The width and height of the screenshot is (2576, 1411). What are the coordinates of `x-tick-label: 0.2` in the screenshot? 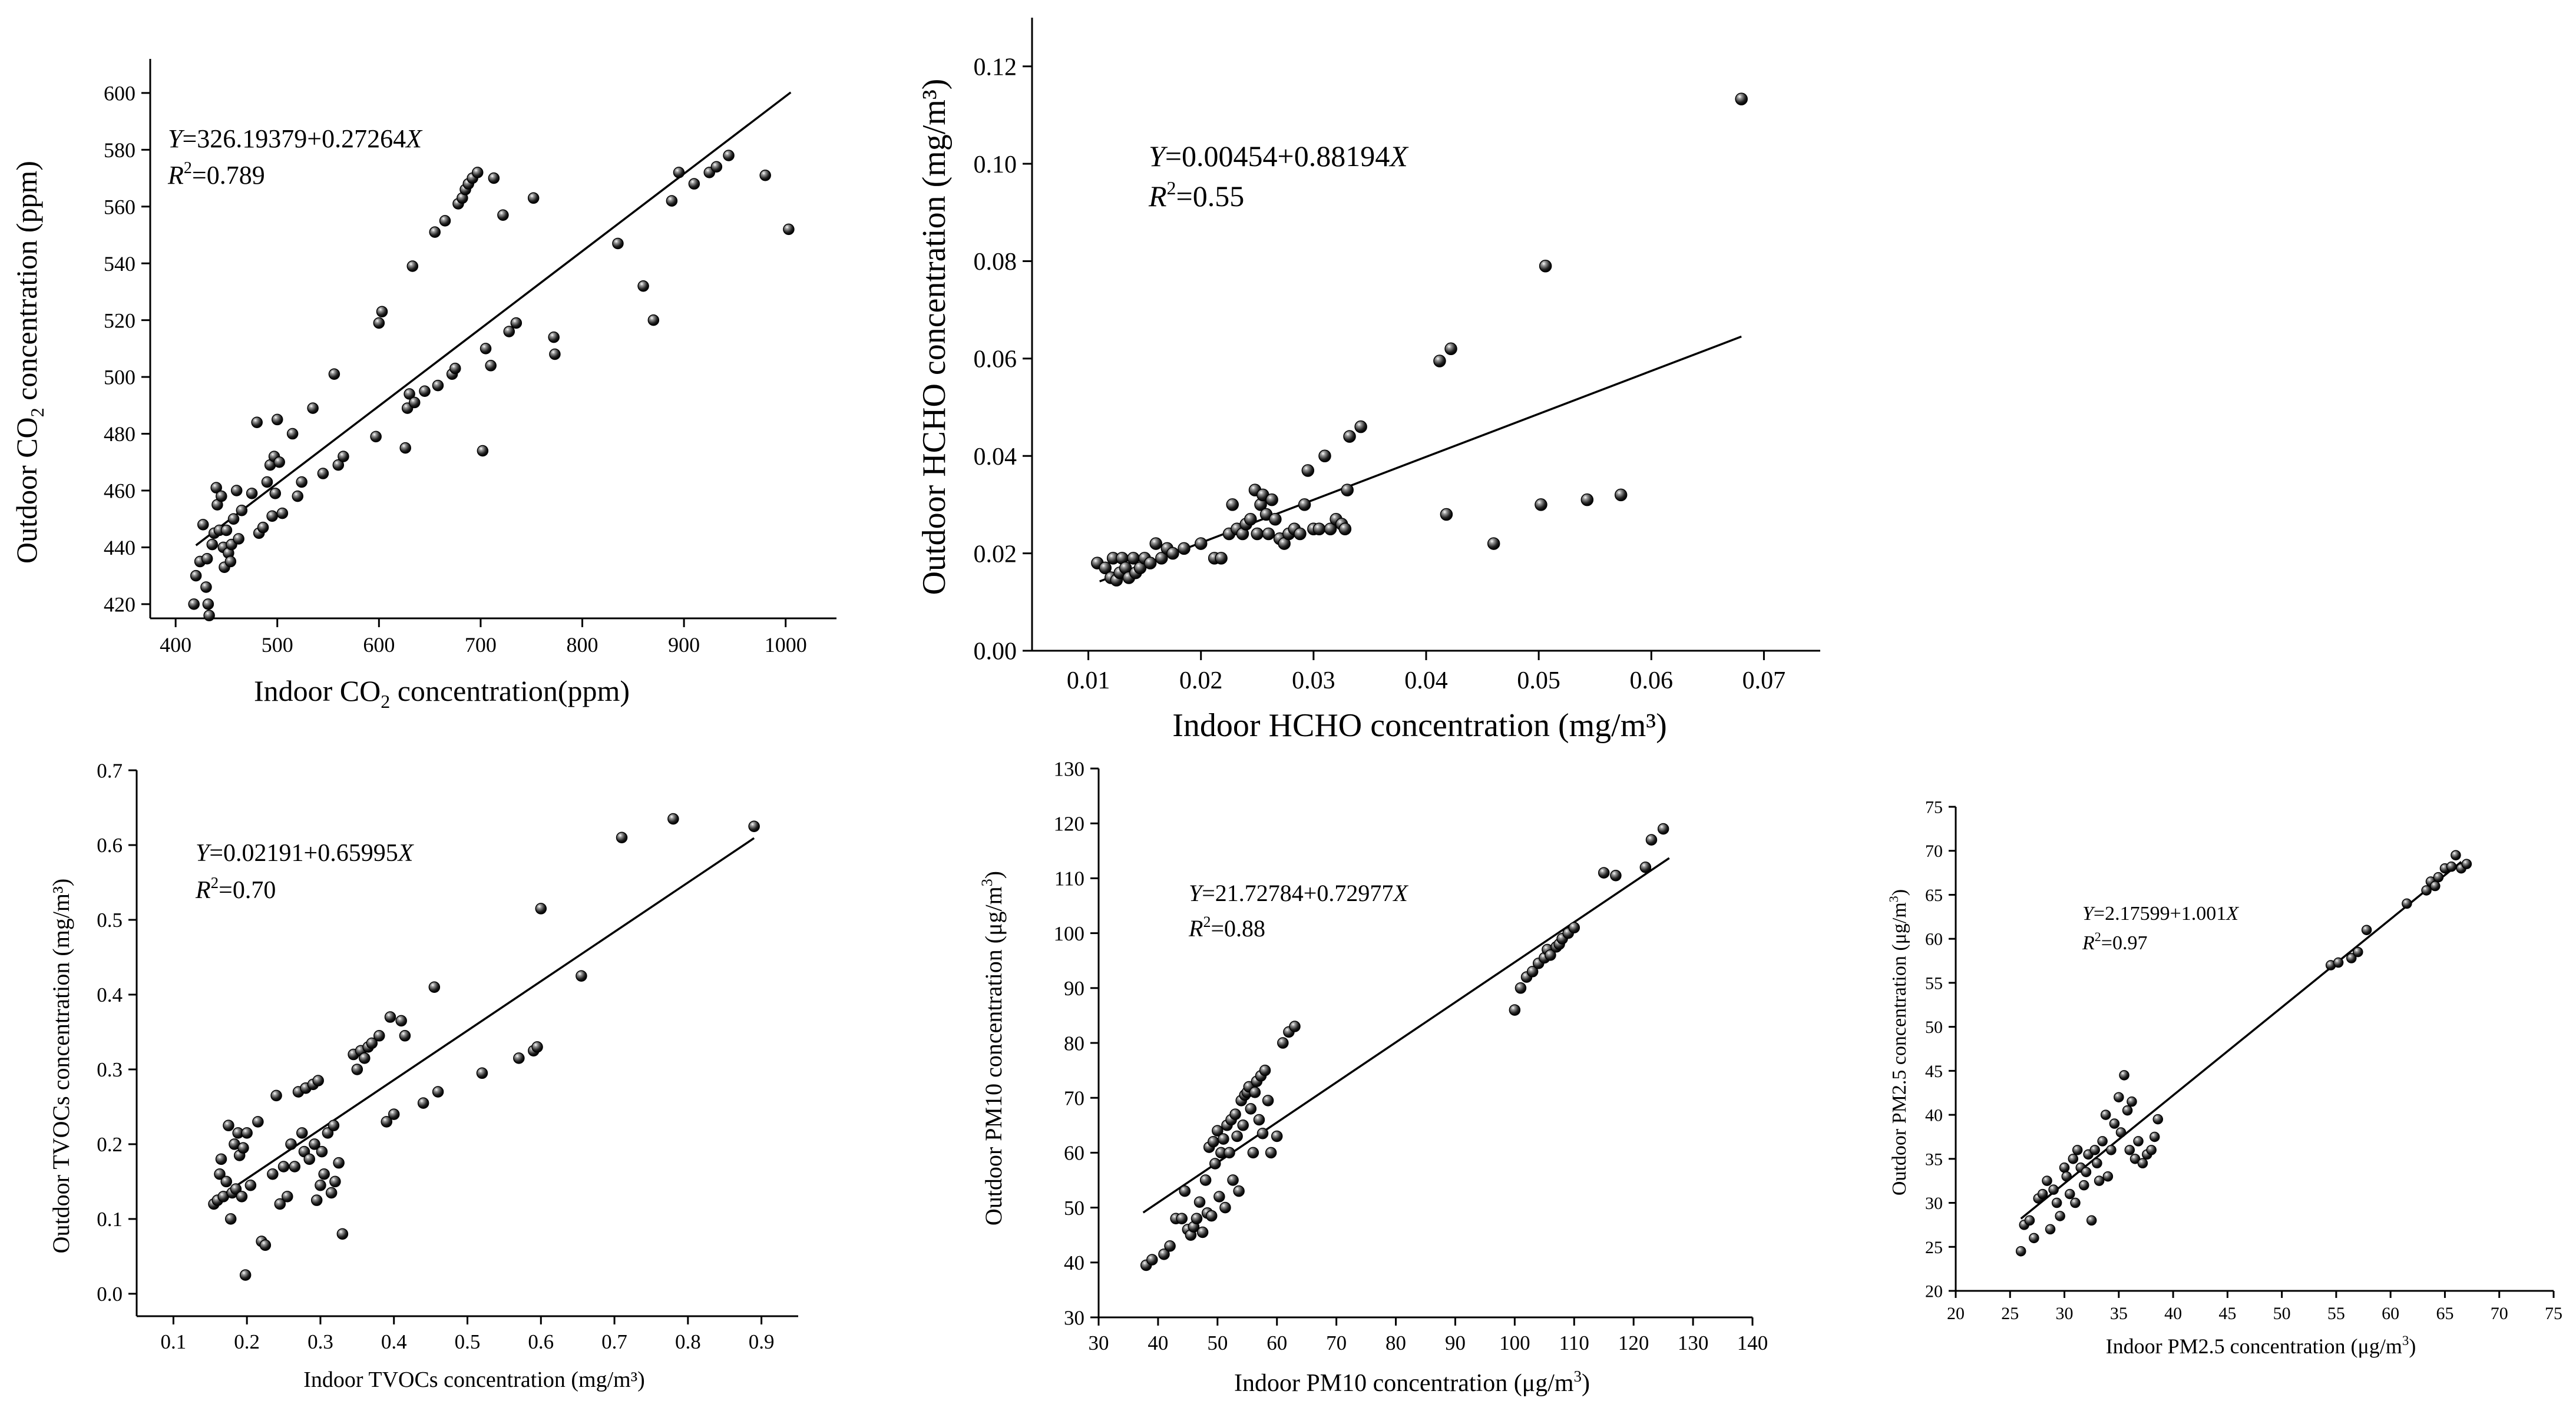 It's located at (247, 1341).